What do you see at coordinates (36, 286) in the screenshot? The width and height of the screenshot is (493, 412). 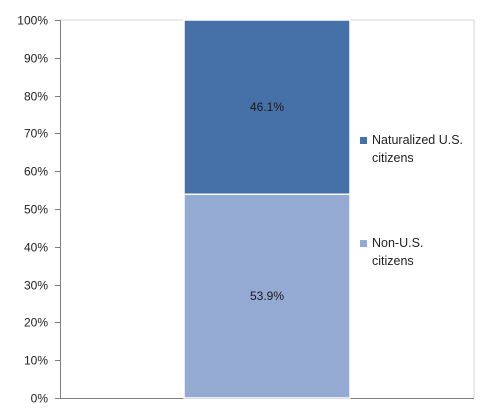 I see `y-tick-label: 30%` at bounding box center [36, 286].